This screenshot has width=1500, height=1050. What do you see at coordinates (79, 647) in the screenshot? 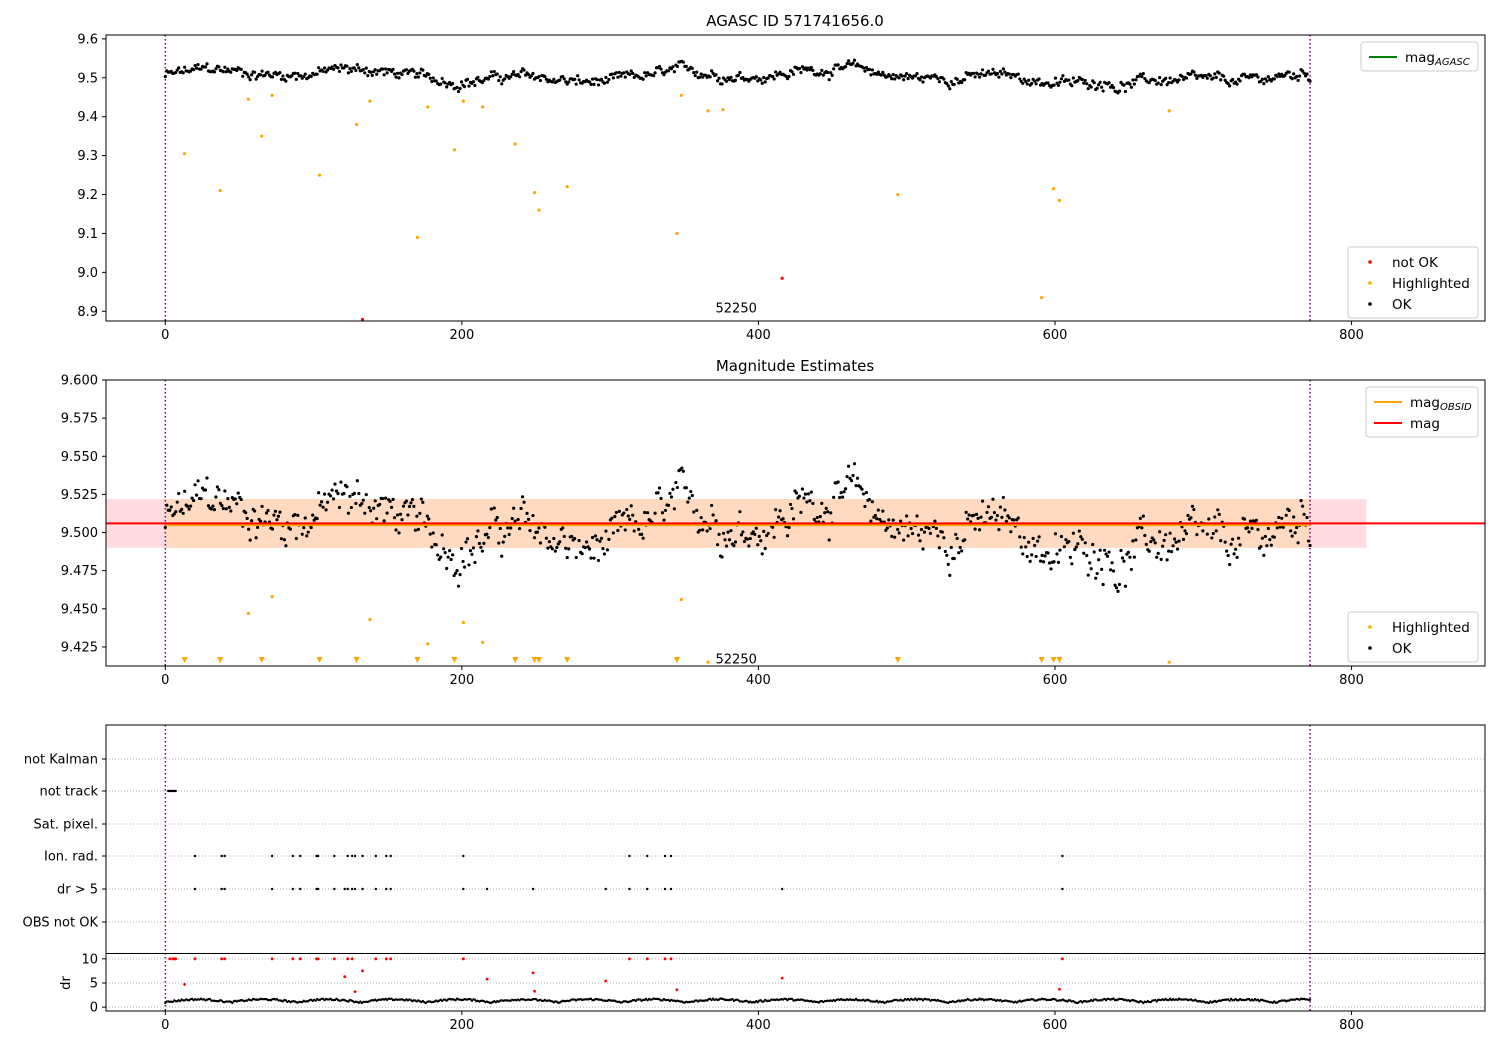
I see `y-tick-label: 9.425` at bounding box center [79, 647].